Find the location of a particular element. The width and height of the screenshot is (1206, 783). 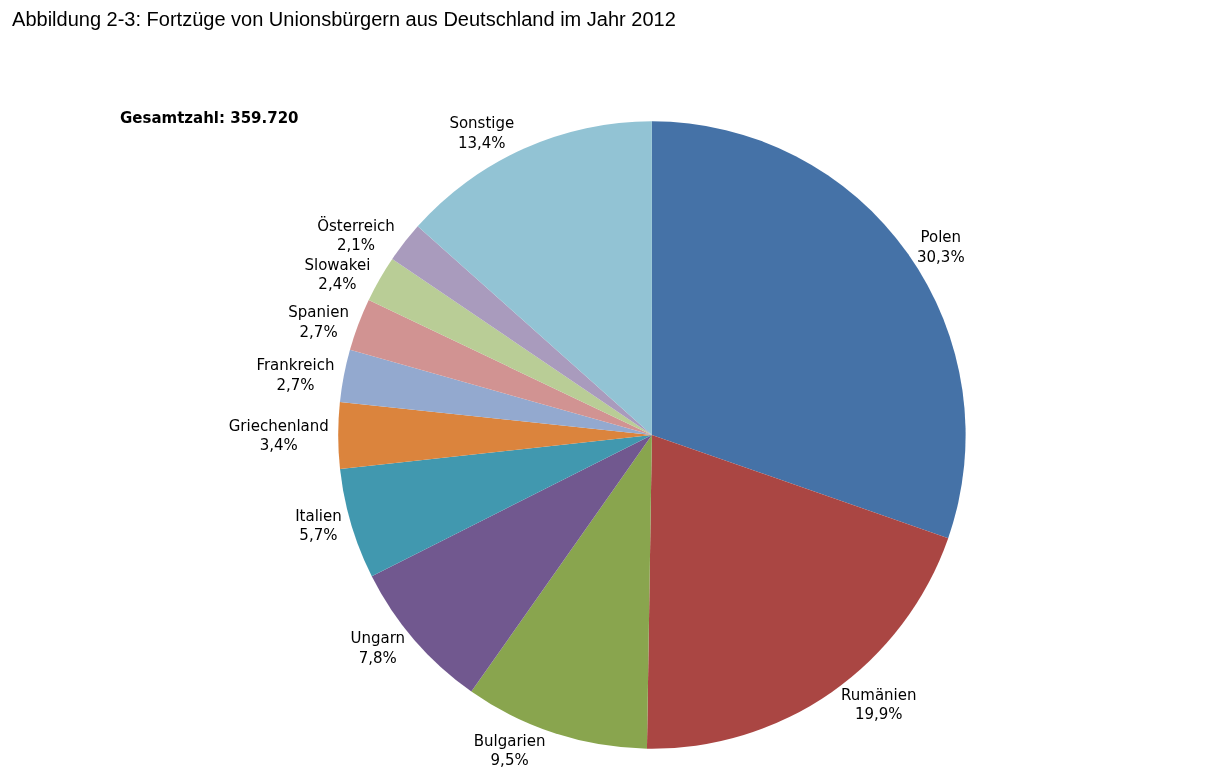

data-label: 13,4% is located at coordinates (481, 142).